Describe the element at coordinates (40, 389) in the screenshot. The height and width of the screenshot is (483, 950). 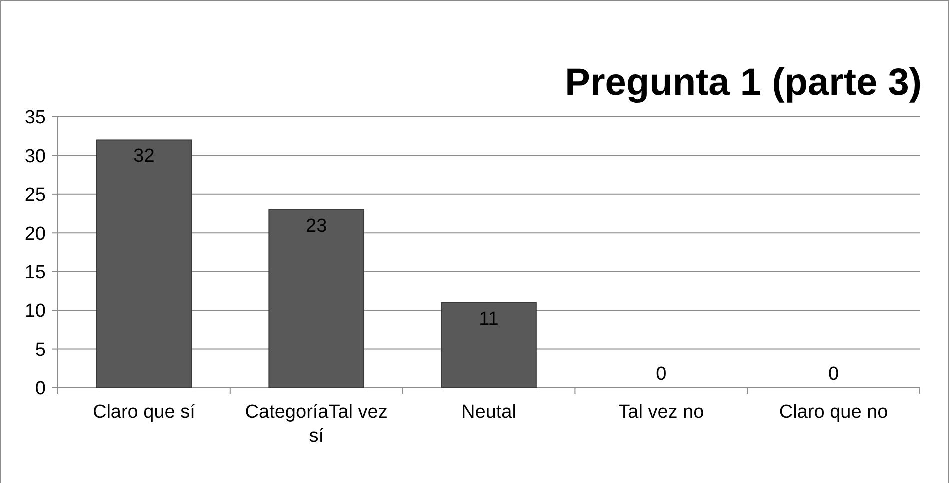
I see `y-tick-label: 0` at that location.